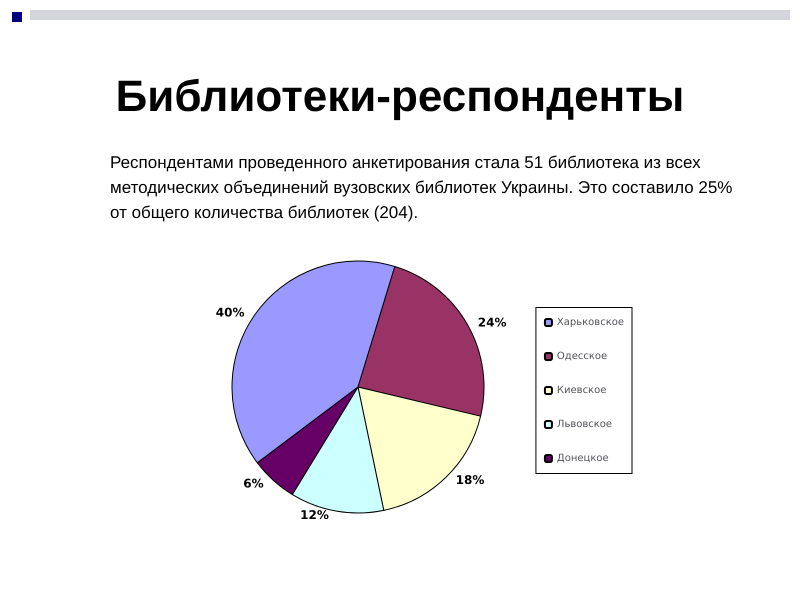 The width and height of the screenshot is (800, 600). I want to click on legend-label: Донецкое, so click(582, 458).